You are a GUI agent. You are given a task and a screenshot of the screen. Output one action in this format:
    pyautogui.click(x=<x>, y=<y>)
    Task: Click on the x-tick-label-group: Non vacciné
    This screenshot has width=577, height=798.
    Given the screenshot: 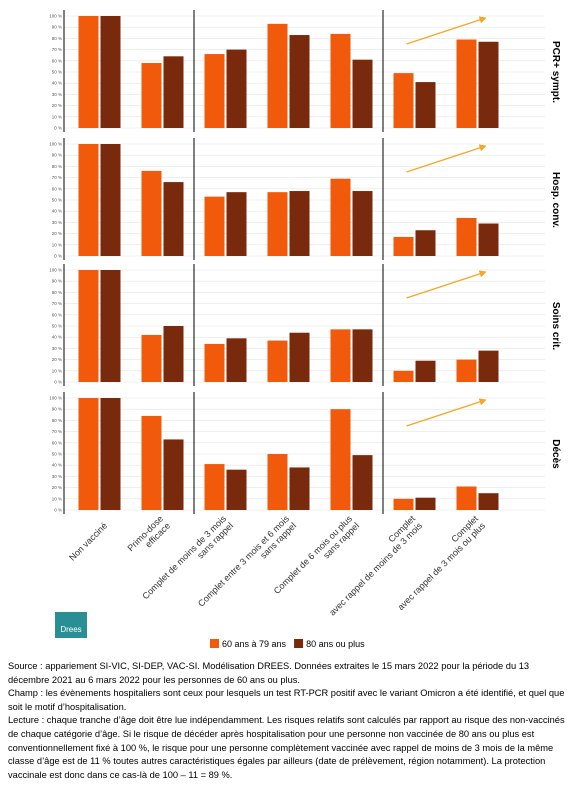 What is the action you would take?
    pyautogui.click(x=88, y=542)
    